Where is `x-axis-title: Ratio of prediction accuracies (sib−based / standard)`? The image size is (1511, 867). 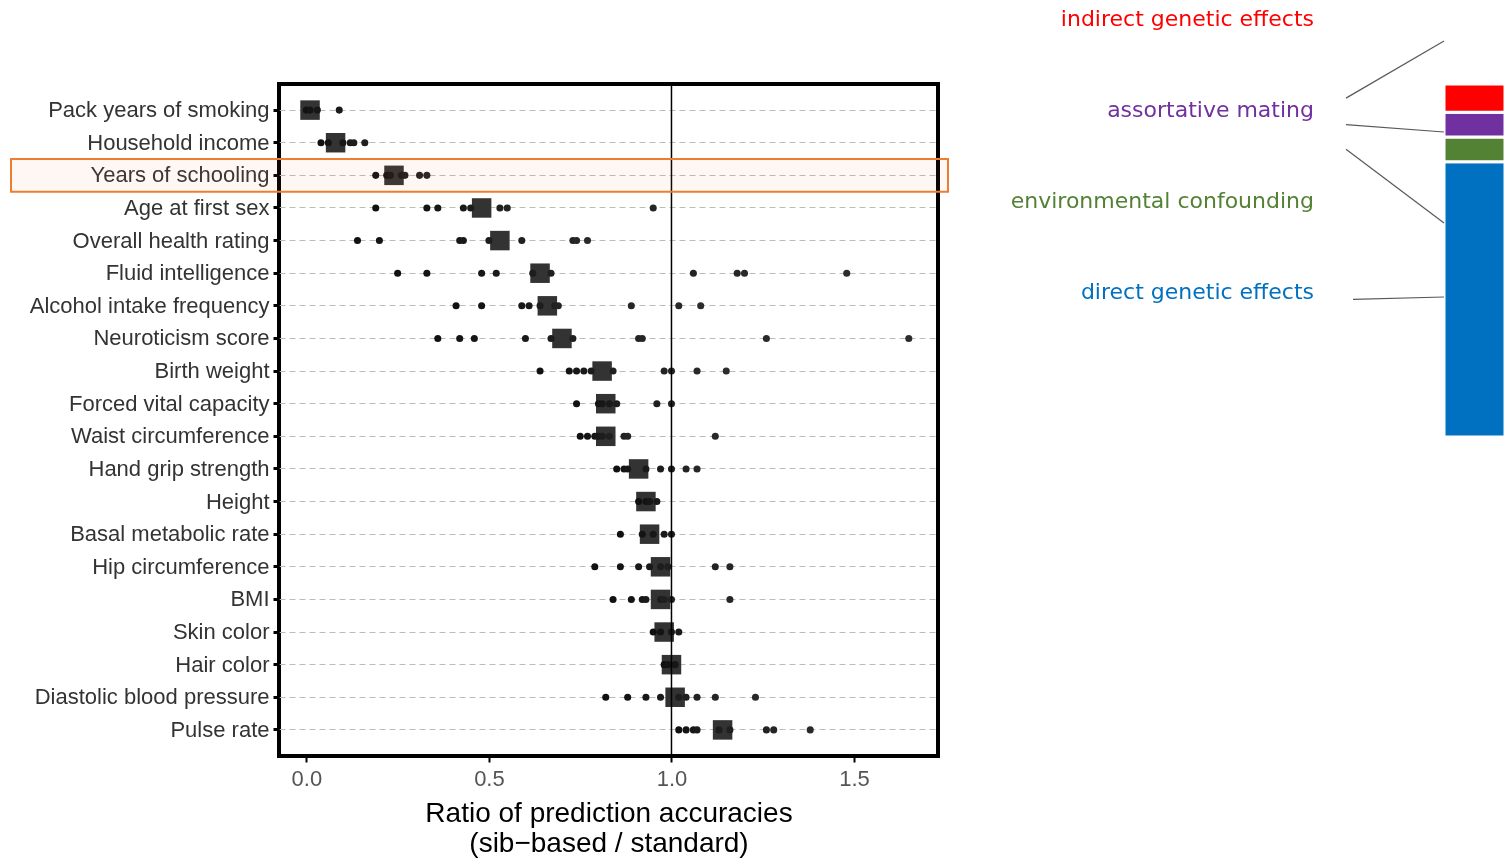
x-axis-title: Ratio of prediction accuracies (sib−based / standard) is located at coordinates (609, 827).